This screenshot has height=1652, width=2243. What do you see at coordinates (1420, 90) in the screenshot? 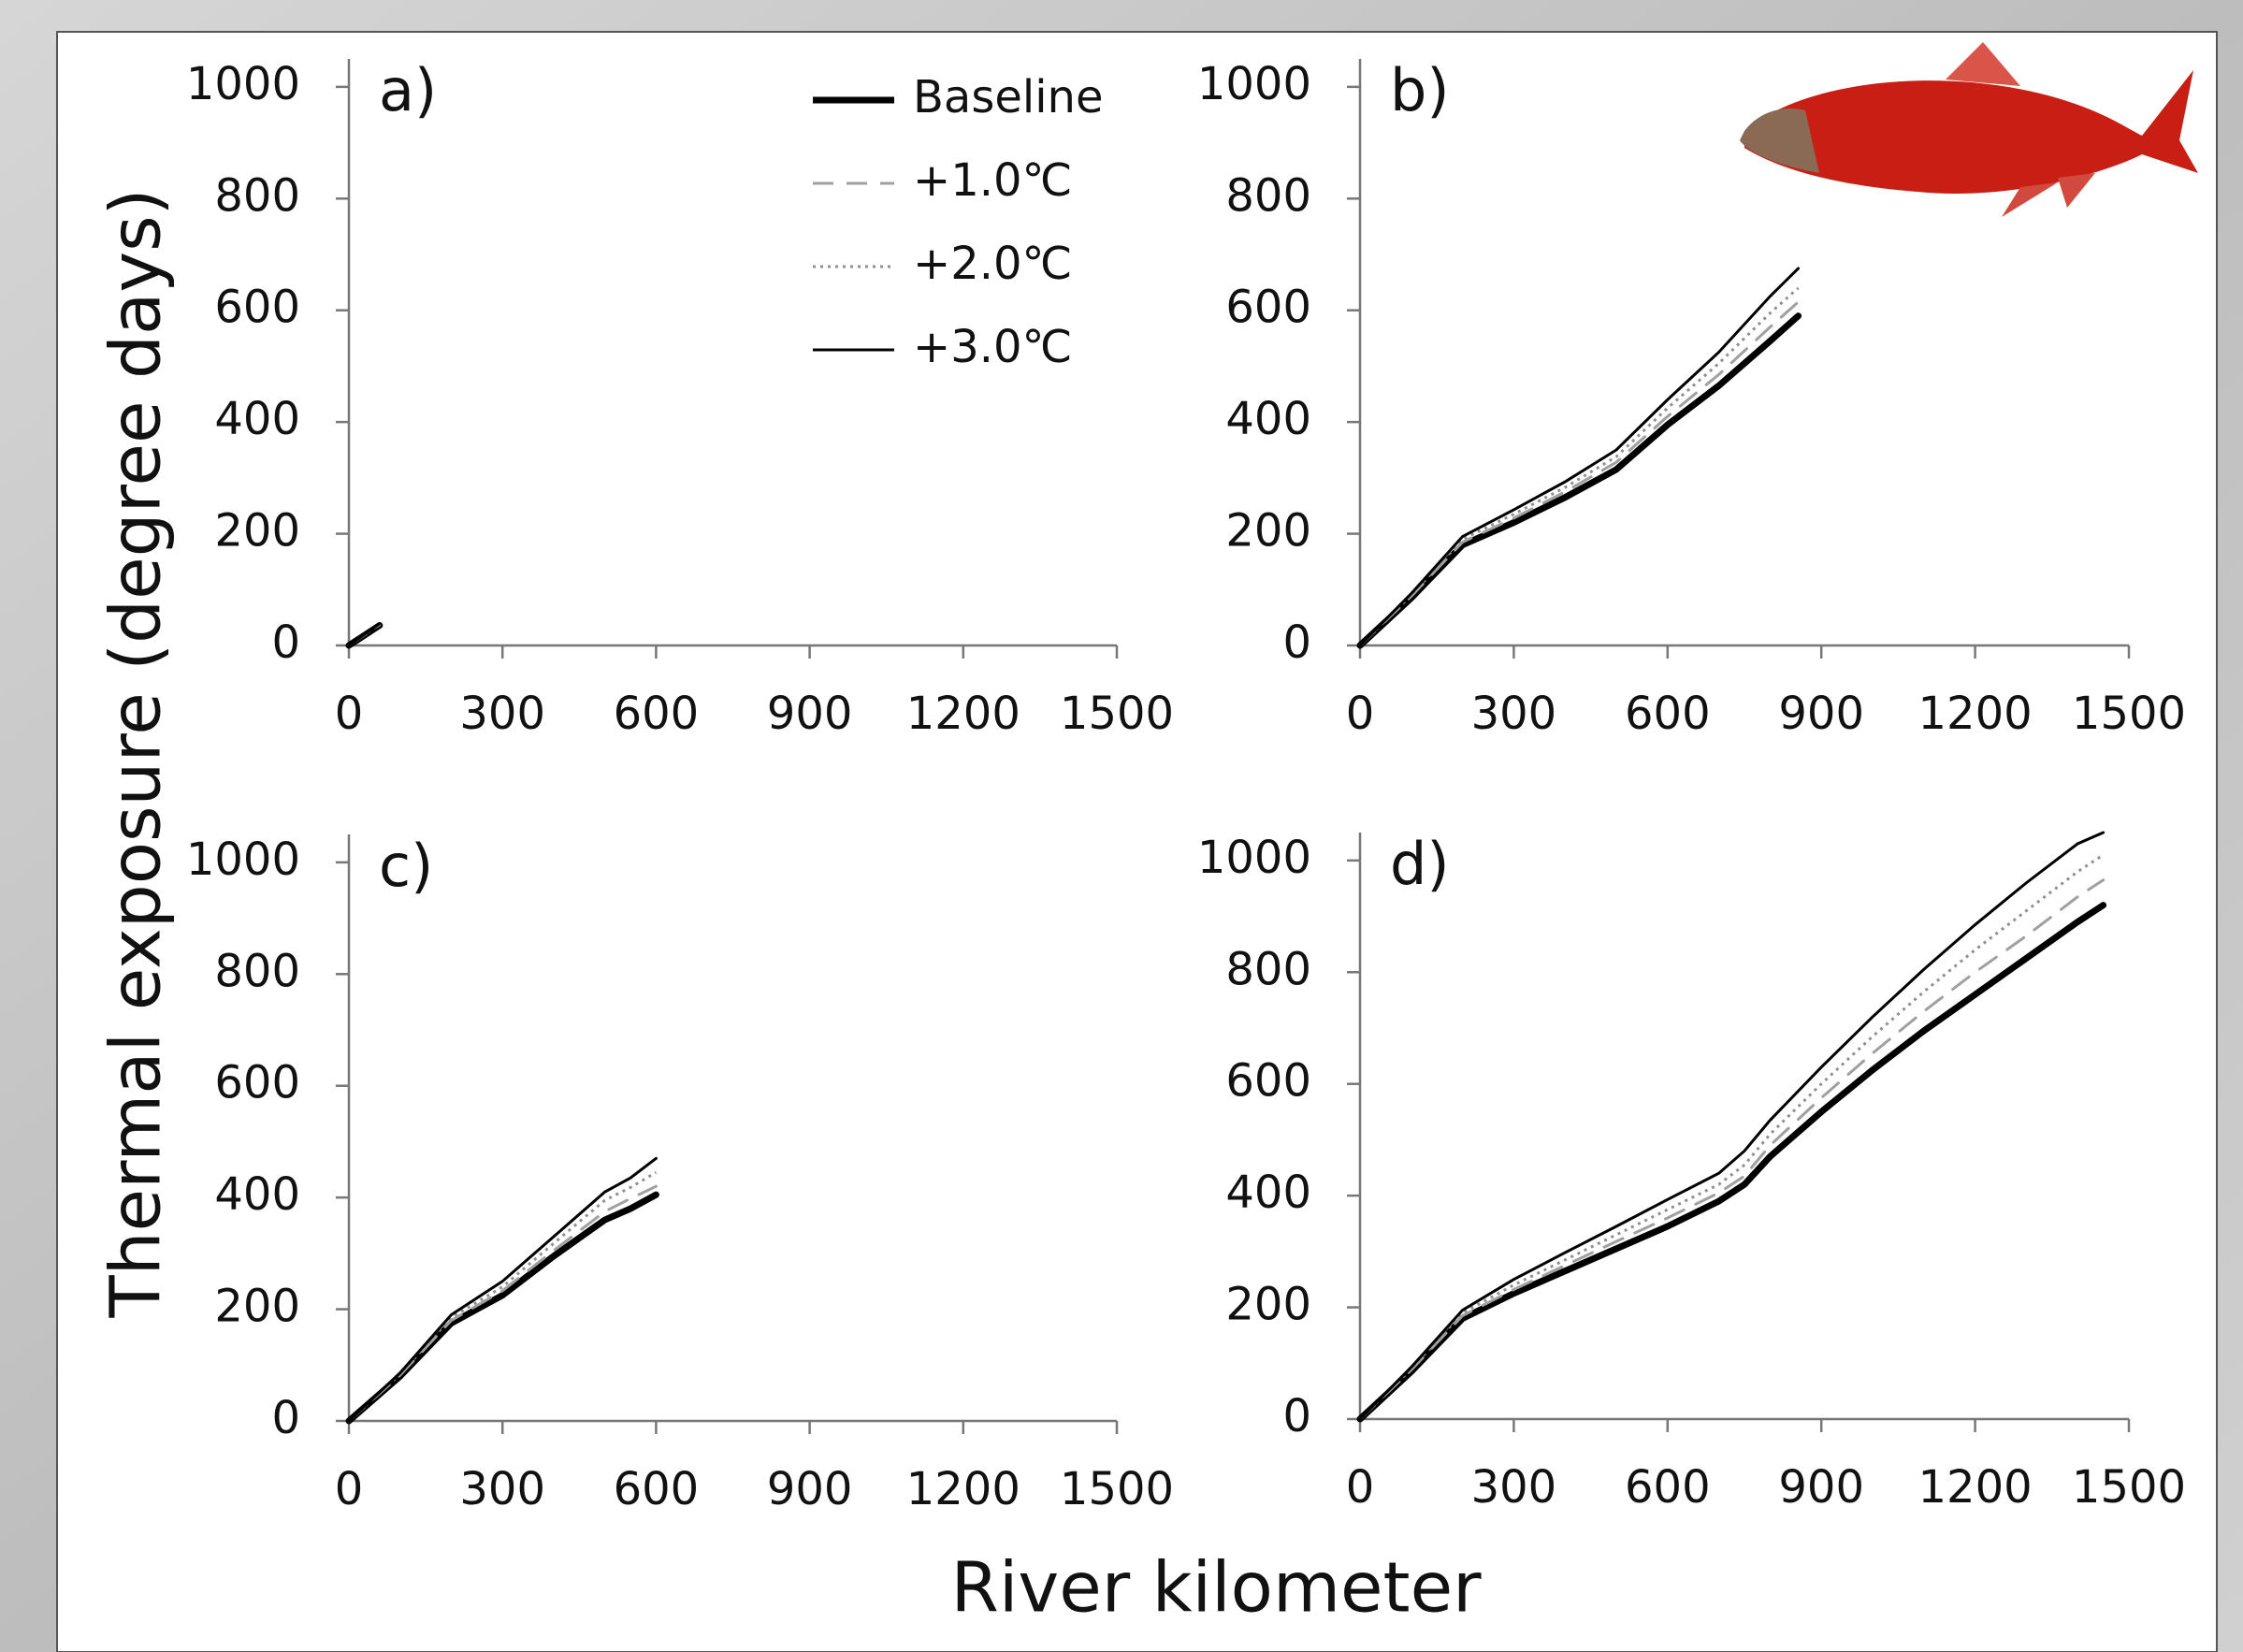
I see `panel-label: b)` at bounding box center [1420, 90].